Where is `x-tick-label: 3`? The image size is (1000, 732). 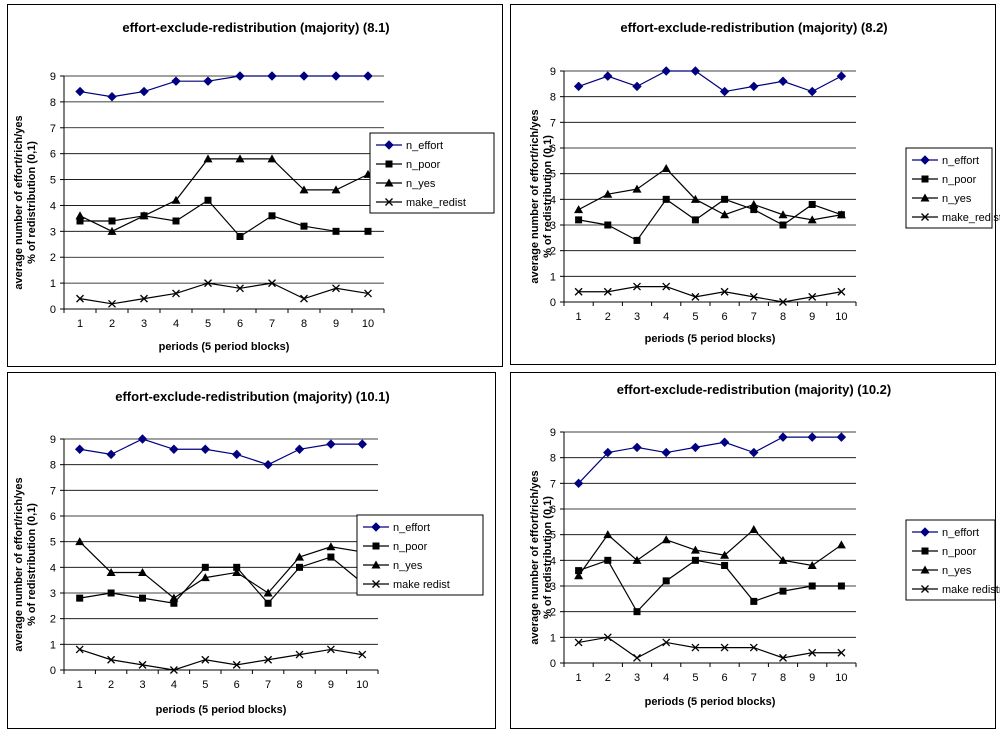
x-tick-label: 3 is located at coordinates (144, 324).